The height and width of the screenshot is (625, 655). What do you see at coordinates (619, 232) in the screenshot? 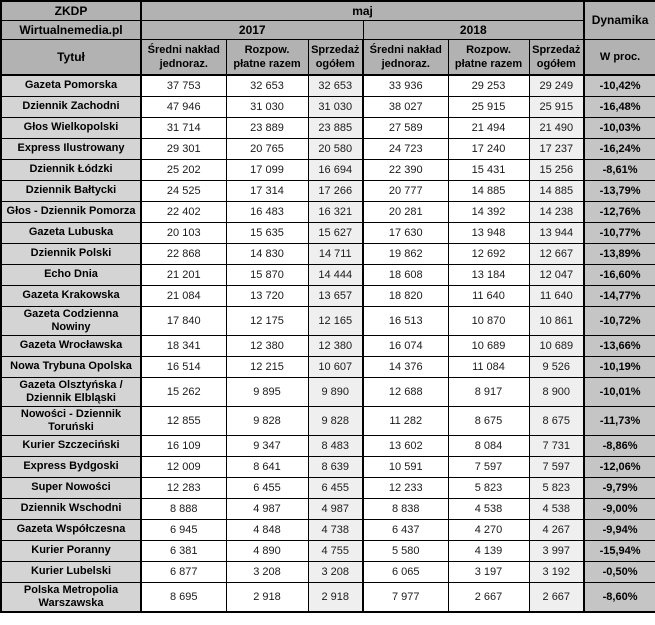
I see `dynamics-cell: -10,77%` at bounding box center [619, 232].